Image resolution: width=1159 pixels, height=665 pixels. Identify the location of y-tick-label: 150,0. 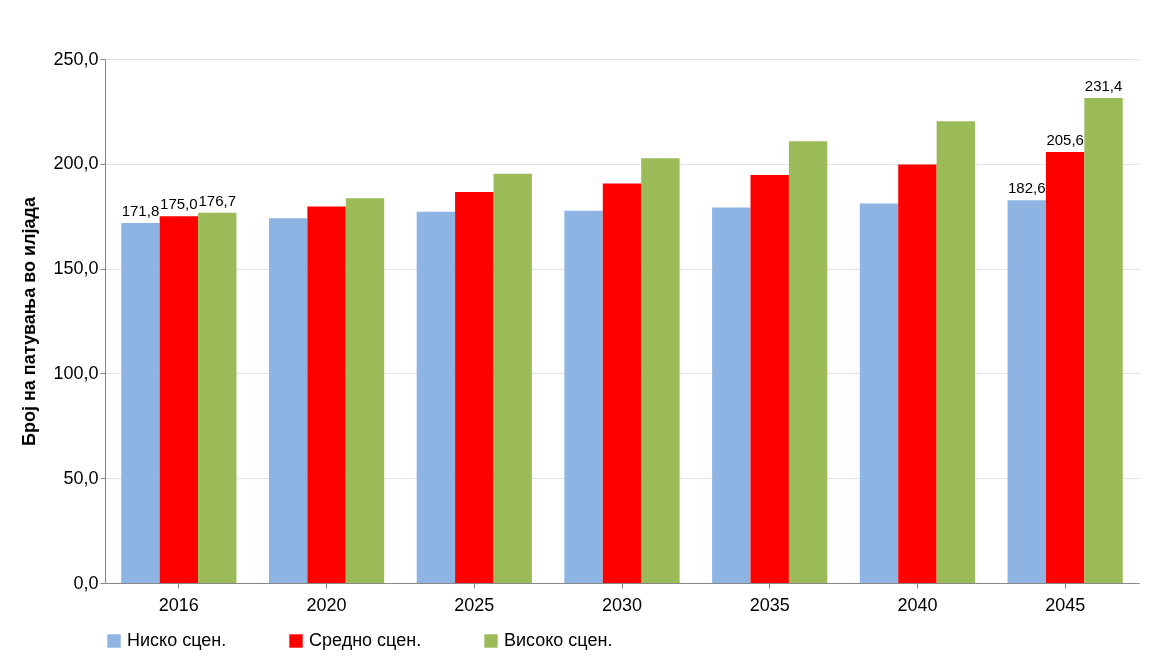
(76, 268).